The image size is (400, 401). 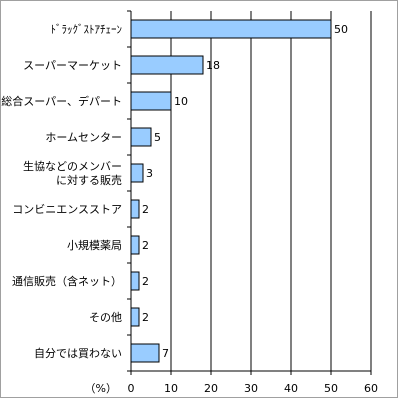 What do you see at coordinates (213, 65) in the screenshot?
I see `data-label: 18` at bounding box center [213, 65].